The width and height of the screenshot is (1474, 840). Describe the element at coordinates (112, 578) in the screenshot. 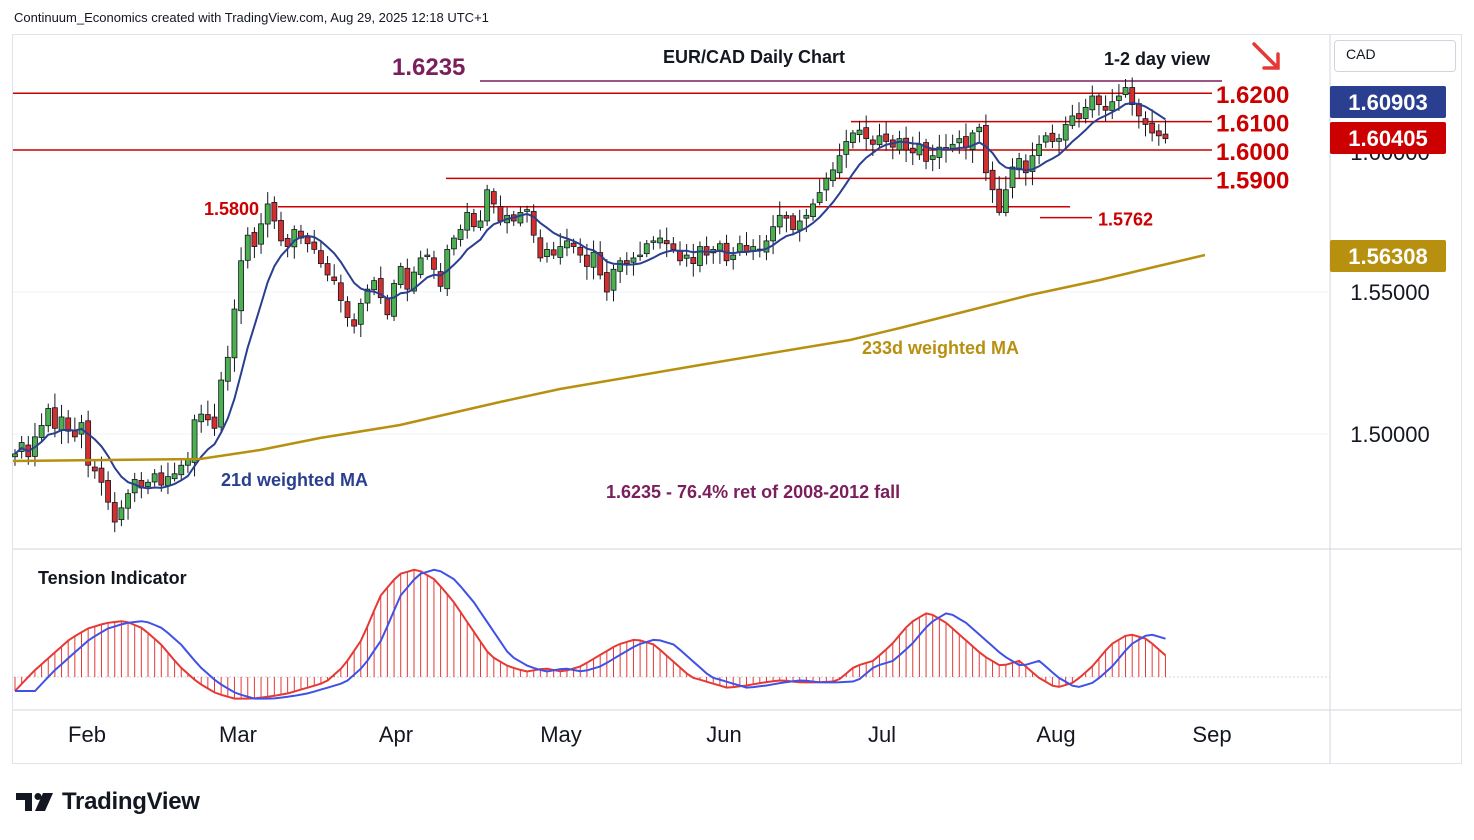

I see `tension-indicator-label: Tension Indicator` at that location.